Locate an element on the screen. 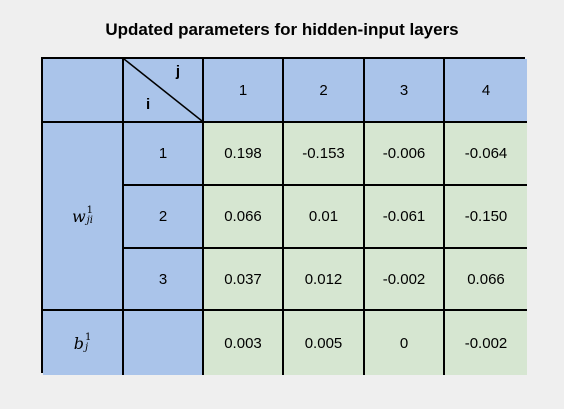  weight-symbol: w is located at coordinates (78, 216).